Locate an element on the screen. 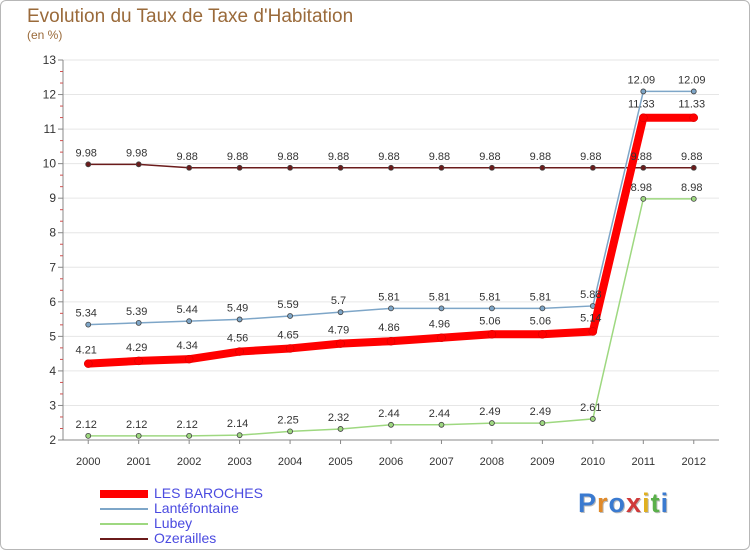 The image size is (750, 550). legend-label: Lantéfontaine is located at coordinates (196, 508).